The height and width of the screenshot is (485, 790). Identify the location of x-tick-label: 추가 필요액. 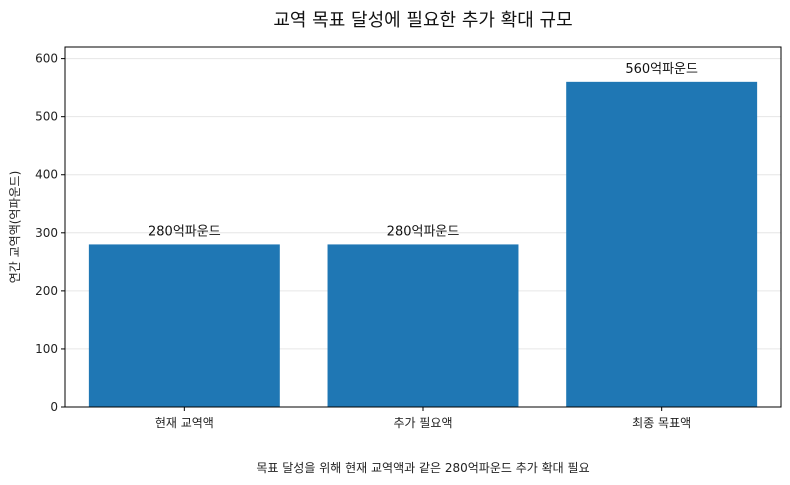
(422, 423).